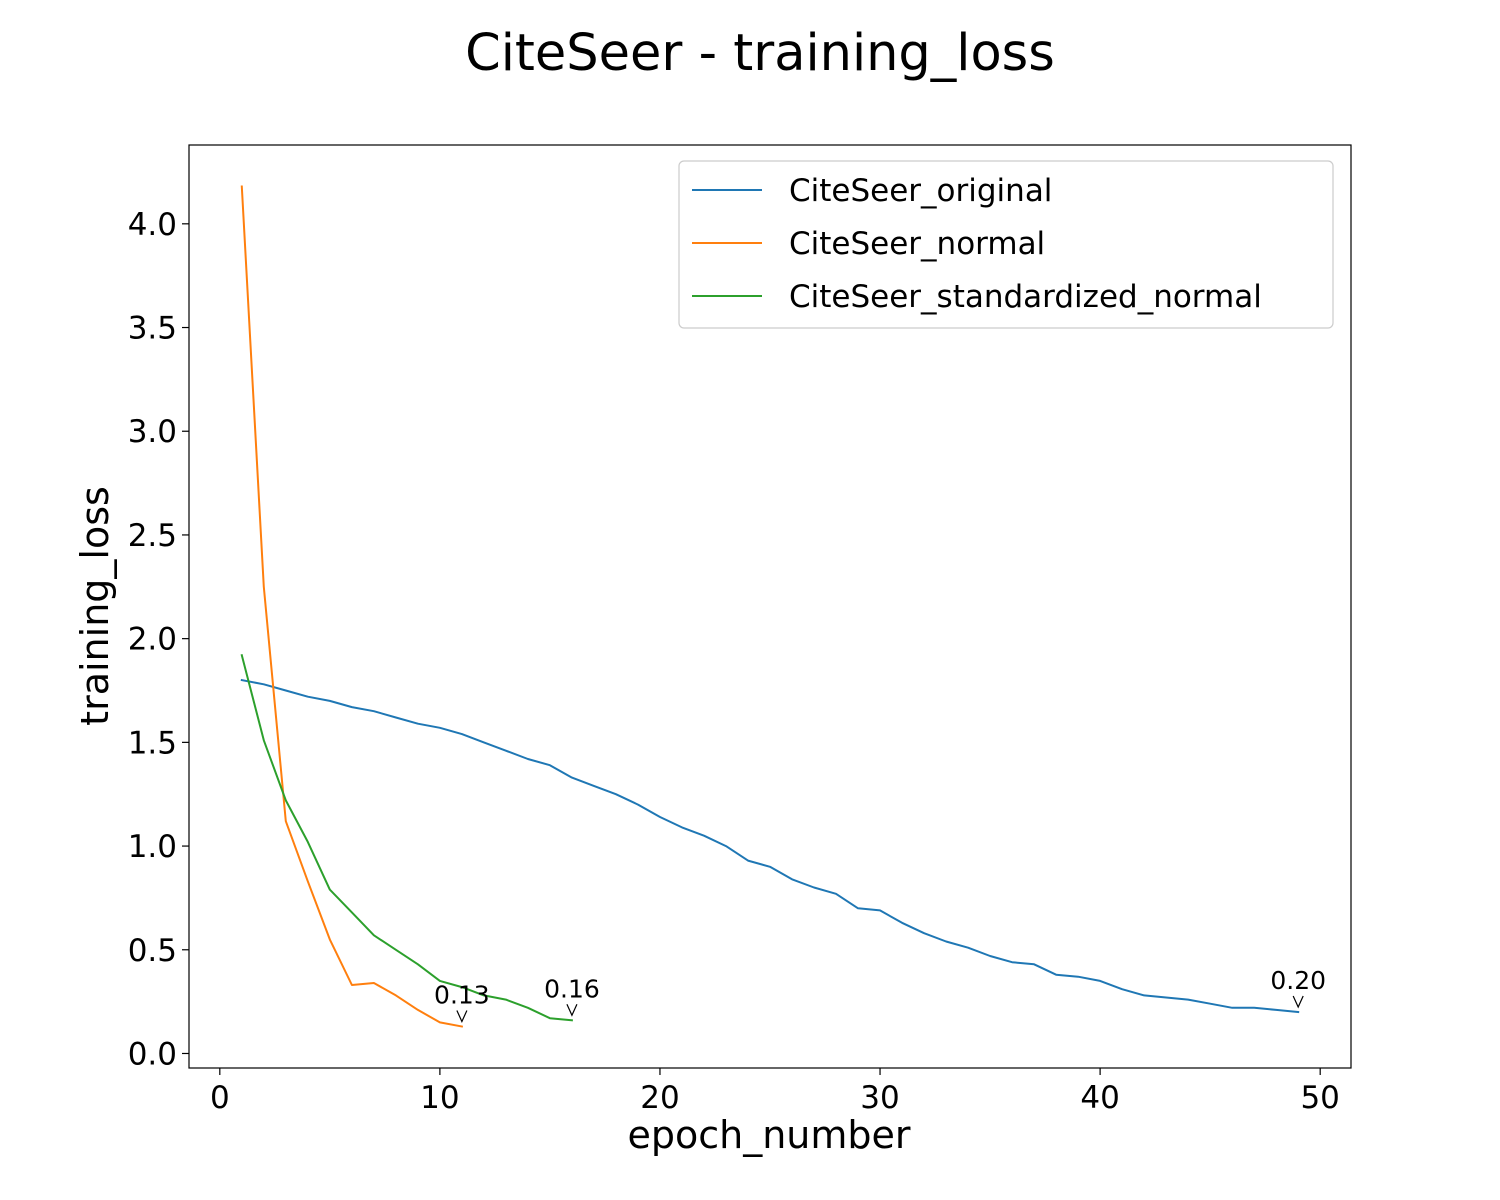  Describe the element at coordinates (152, 329) in the screenshot. I see `y-tick-label: 3.5` at that location.